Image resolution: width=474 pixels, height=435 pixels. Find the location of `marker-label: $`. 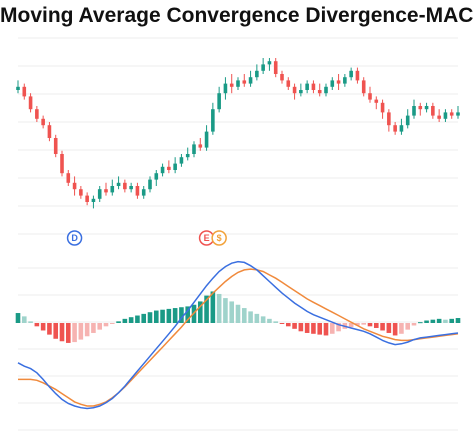

marker-label: $ is located at coordinates (219, 238).